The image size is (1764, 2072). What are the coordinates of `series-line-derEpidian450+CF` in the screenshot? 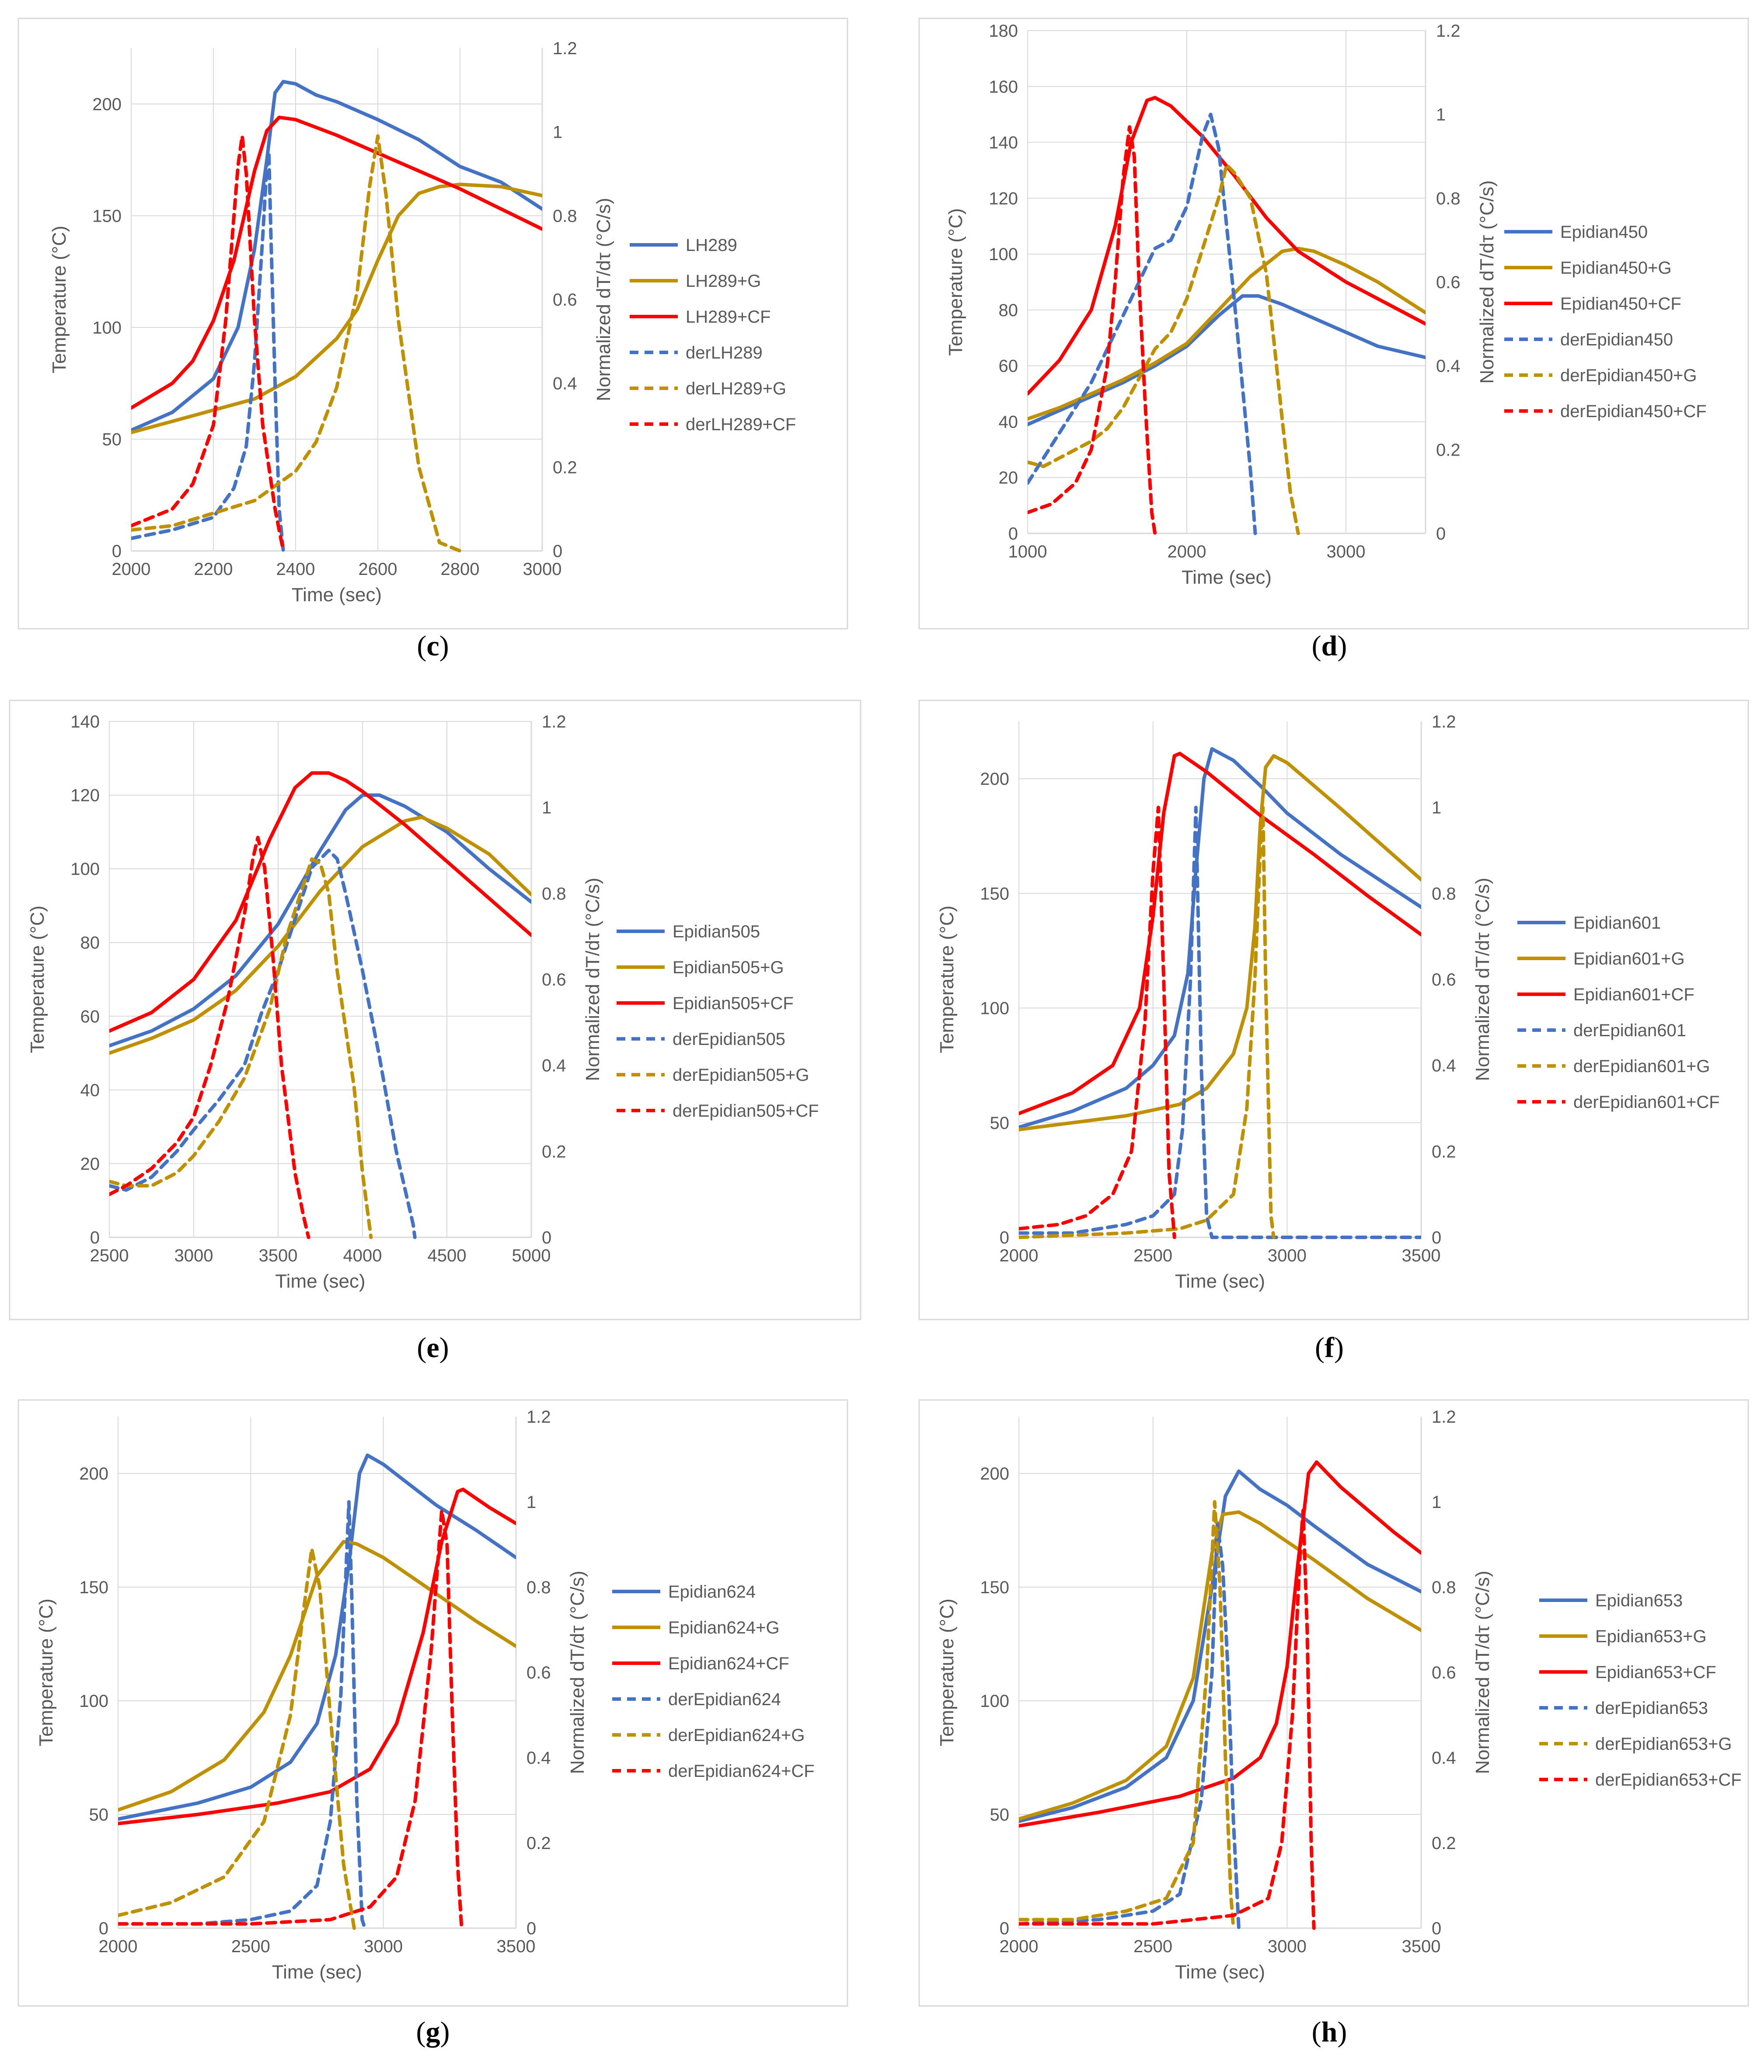 It's located at (1092, 330).